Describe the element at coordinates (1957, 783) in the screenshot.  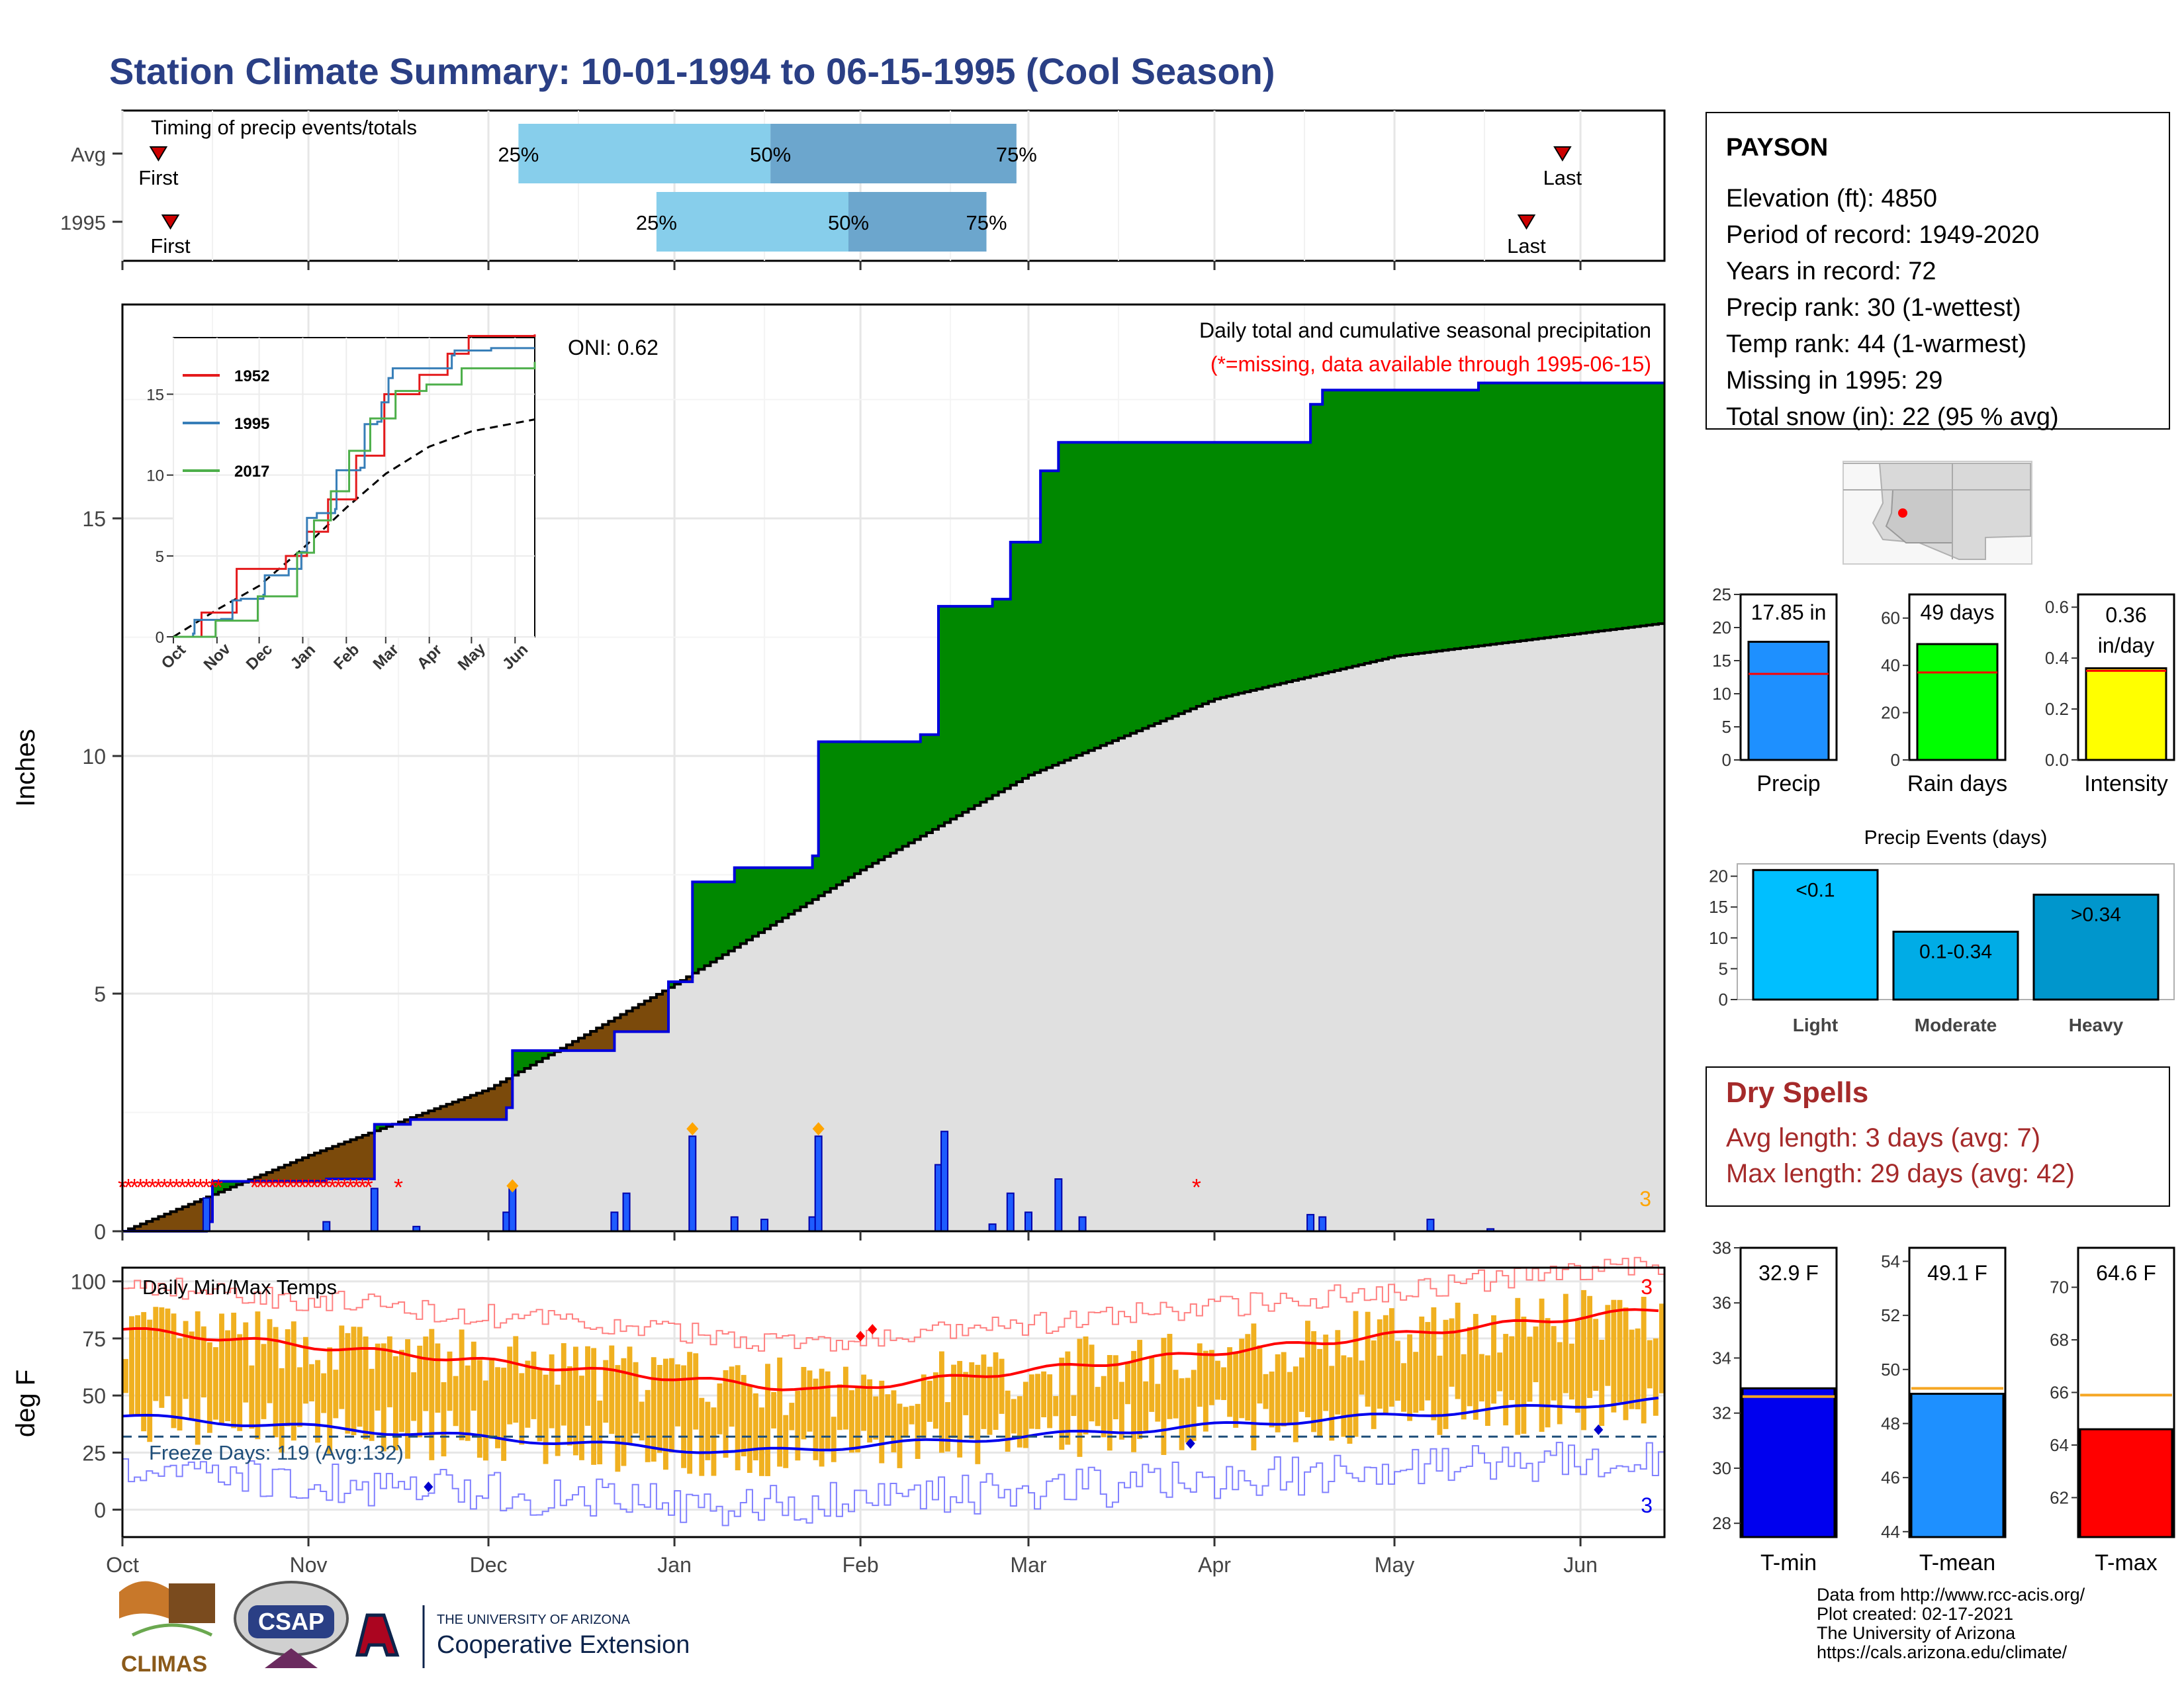
I see `summary-name-label: Rain days` at that location.